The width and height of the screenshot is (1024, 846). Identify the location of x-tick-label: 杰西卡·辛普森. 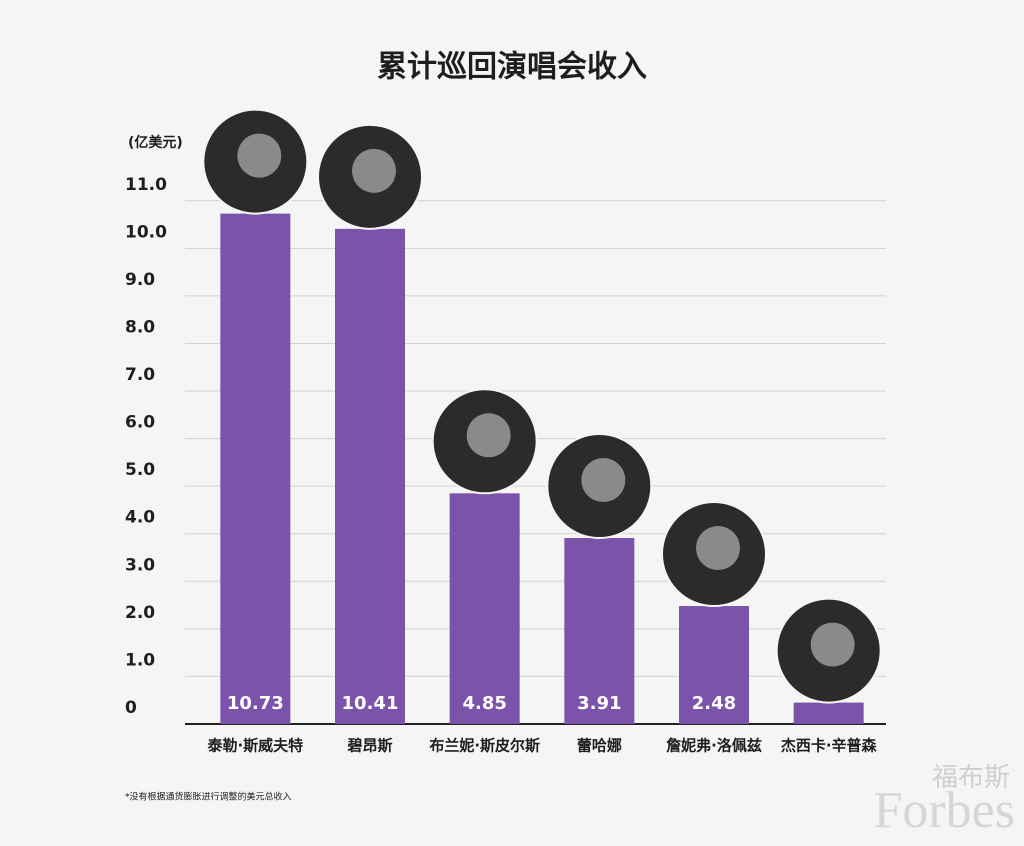
(829, 746).